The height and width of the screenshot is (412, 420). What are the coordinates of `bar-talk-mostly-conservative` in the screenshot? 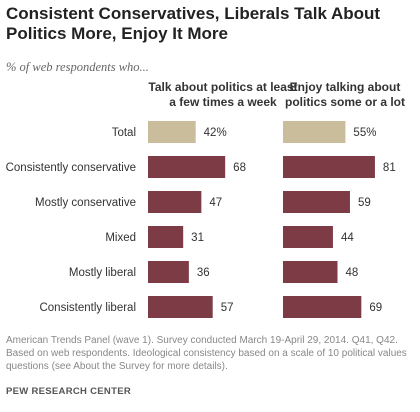 It's located at (175, 202).